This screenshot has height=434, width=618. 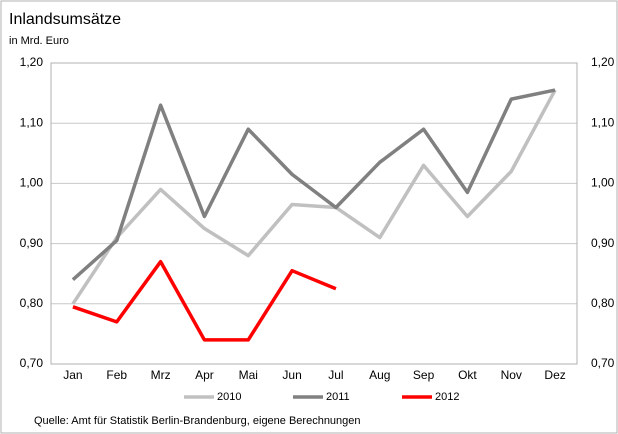 What do you see at coordinates (467, 375) in the screenshot?
I see `x-tick-label: Okt` at bounding box center [467, 375].